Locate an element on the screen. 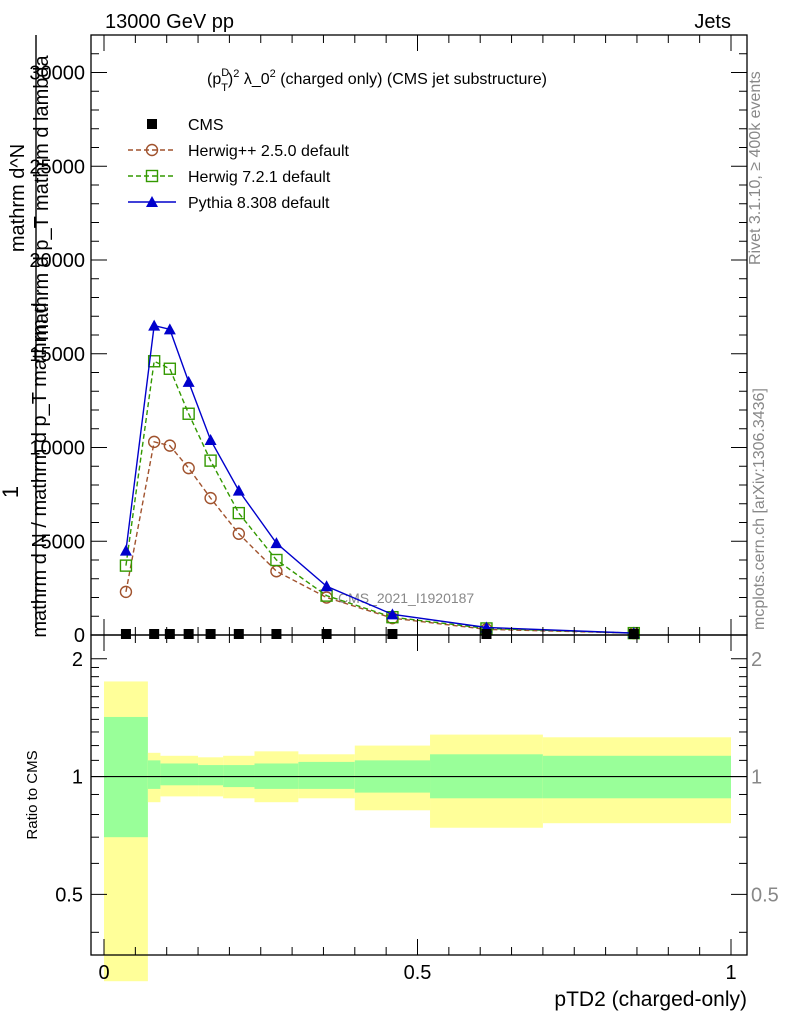 The height and width of the screenshot is (1024, 786). legend-item-2: Herwig 7.2.1 default is located at coordinates (229, 177).